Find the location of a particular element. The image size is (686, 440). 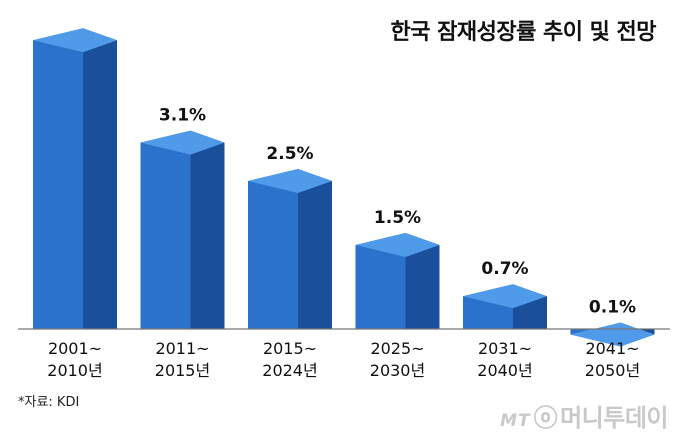

x-tick-label: 2040년 is located at coordinates (504, 370).